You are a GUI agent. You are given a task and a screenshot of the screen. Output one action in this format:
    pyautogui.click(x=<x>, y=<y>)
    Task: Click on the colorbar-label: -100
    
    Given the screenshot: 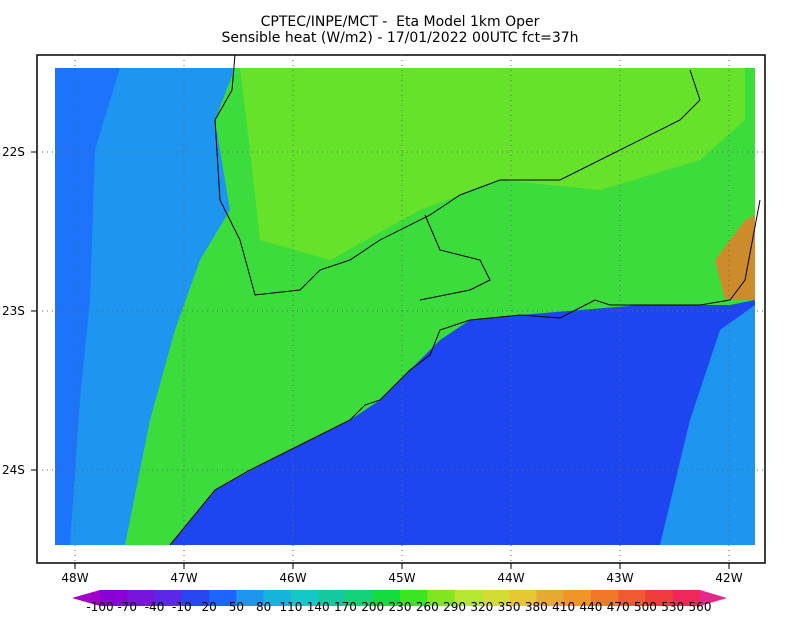 What is the action you would take?
    pyautogui.click(x=99, y=607)
    